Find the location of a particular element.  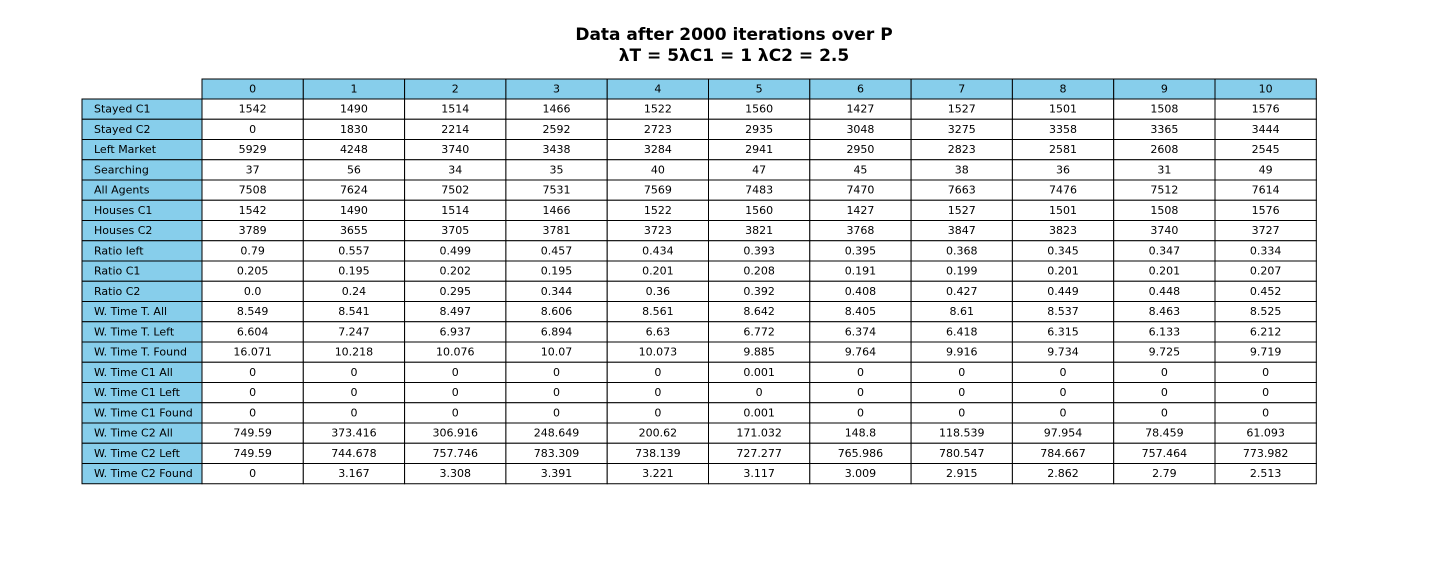

table-cell-value: 0.457 is located at coordinates (557, 250).